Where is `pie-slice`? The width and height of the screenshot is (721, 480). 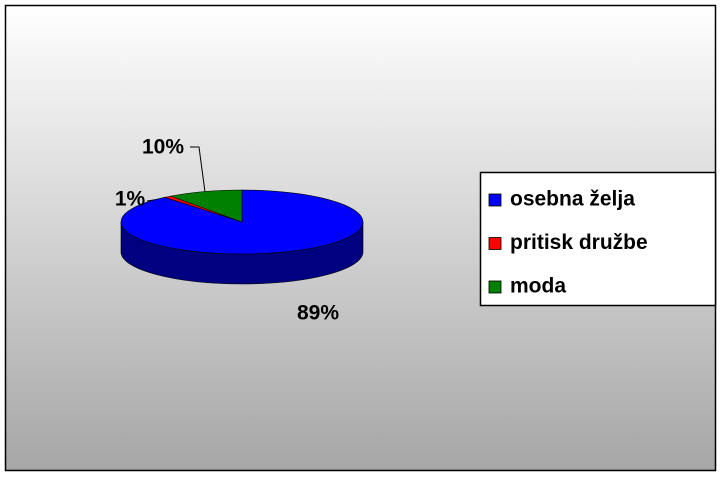 pie-slice is located at coordinates (206, 206).